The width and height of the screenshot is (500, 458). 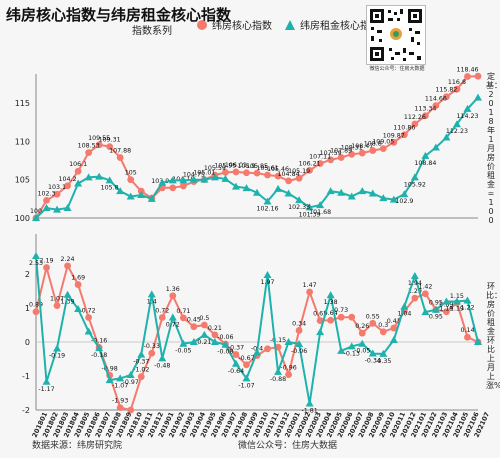 What do you see at coordinates (204, 318) in the screenshot?
I see `data-label: 0.5` at bounding box center [204, 318].